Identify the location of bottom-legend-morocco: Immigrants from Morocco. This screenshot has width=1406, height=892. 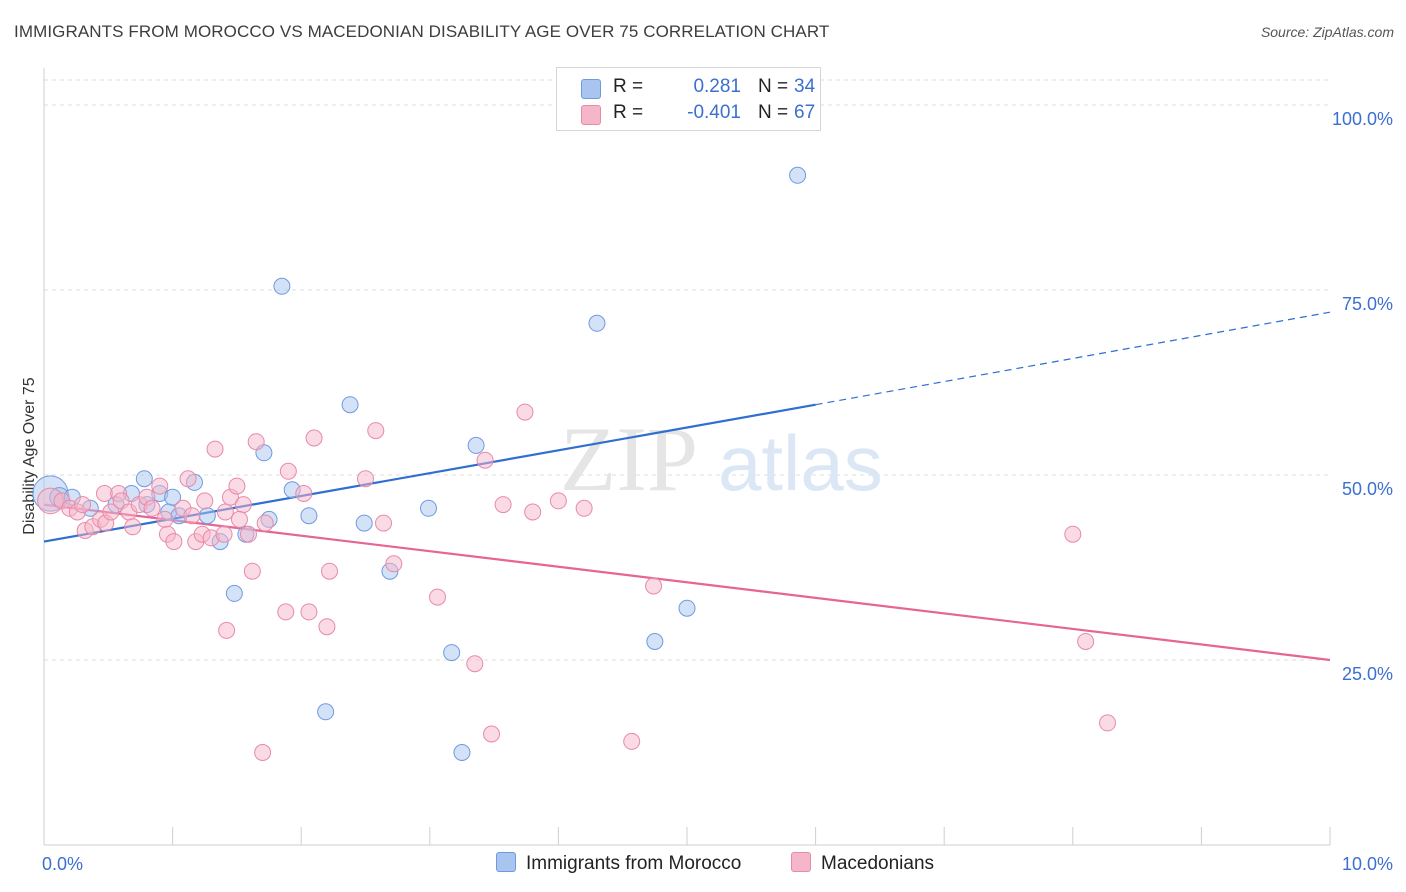
(618, 863).